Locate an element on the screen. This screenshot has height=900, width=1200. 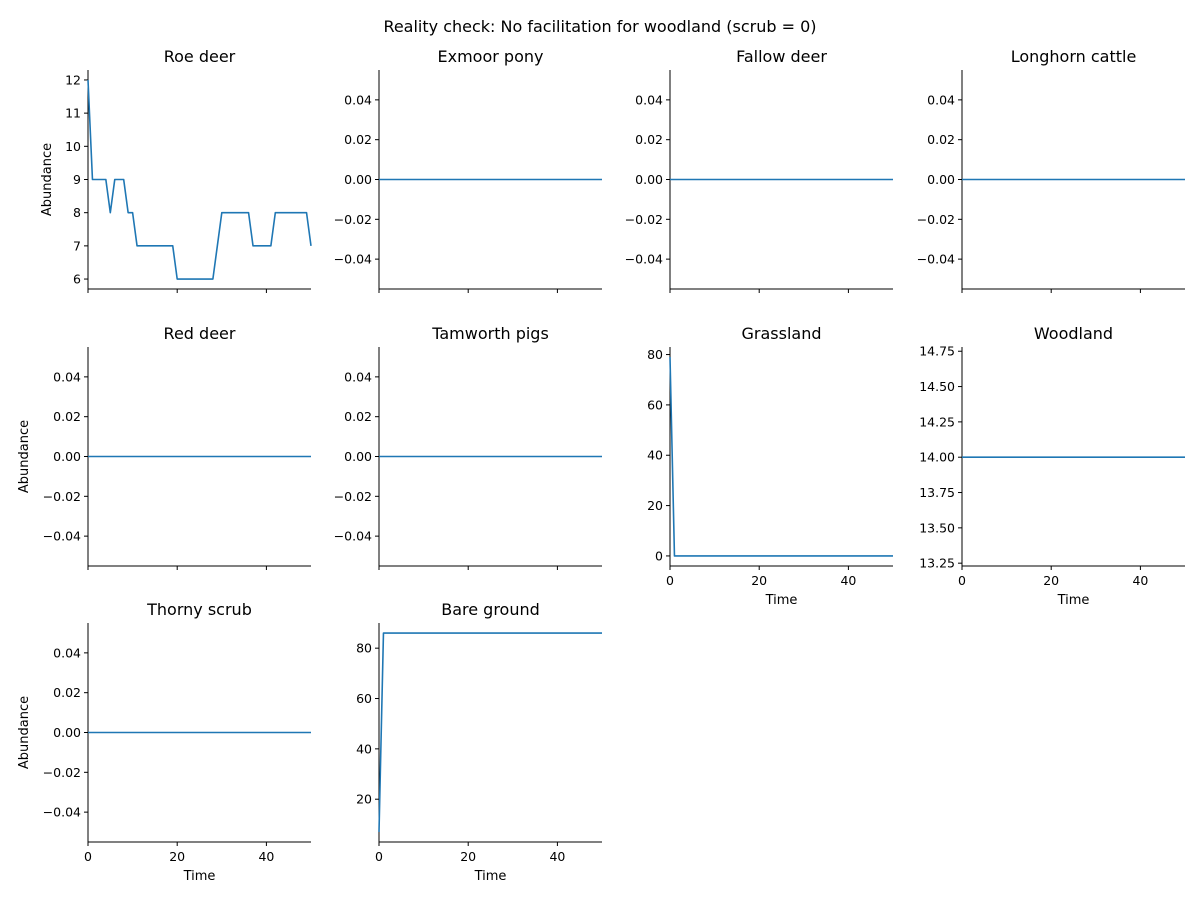
panel-title: Roe deer is located at coordinates (200, 56).